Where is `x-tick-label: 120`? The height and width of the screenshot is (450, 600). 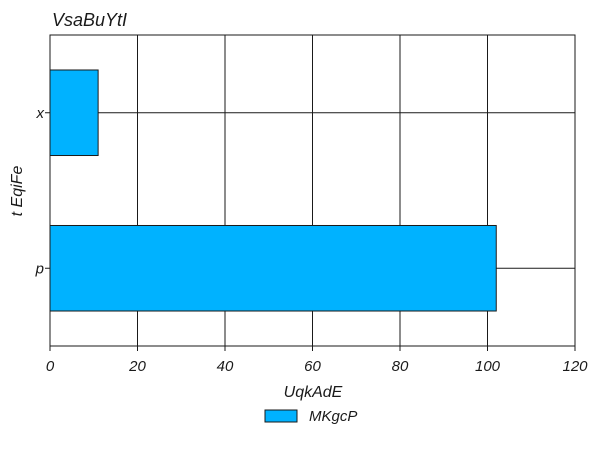 x-tick-label: 120 is located at coordinates (575, 366).